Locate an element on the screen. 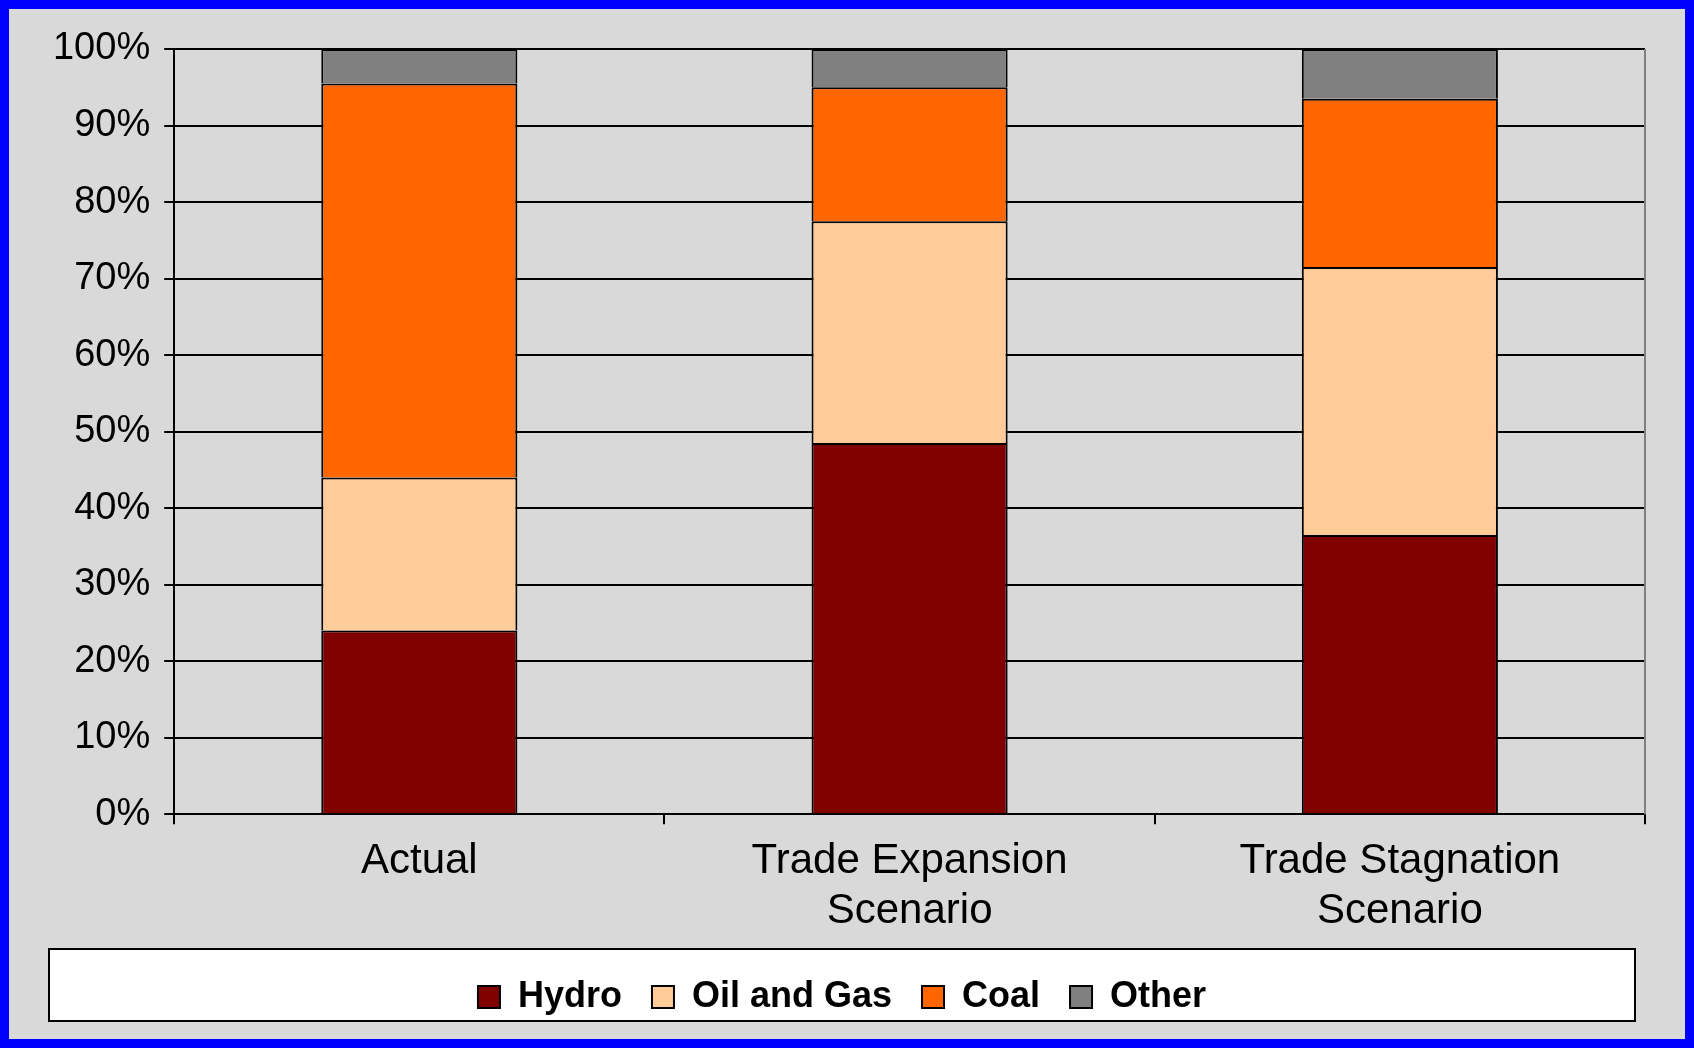 The image size is (1694, 1048). y-tick-label: 90% is located at coordinates (112, 123).